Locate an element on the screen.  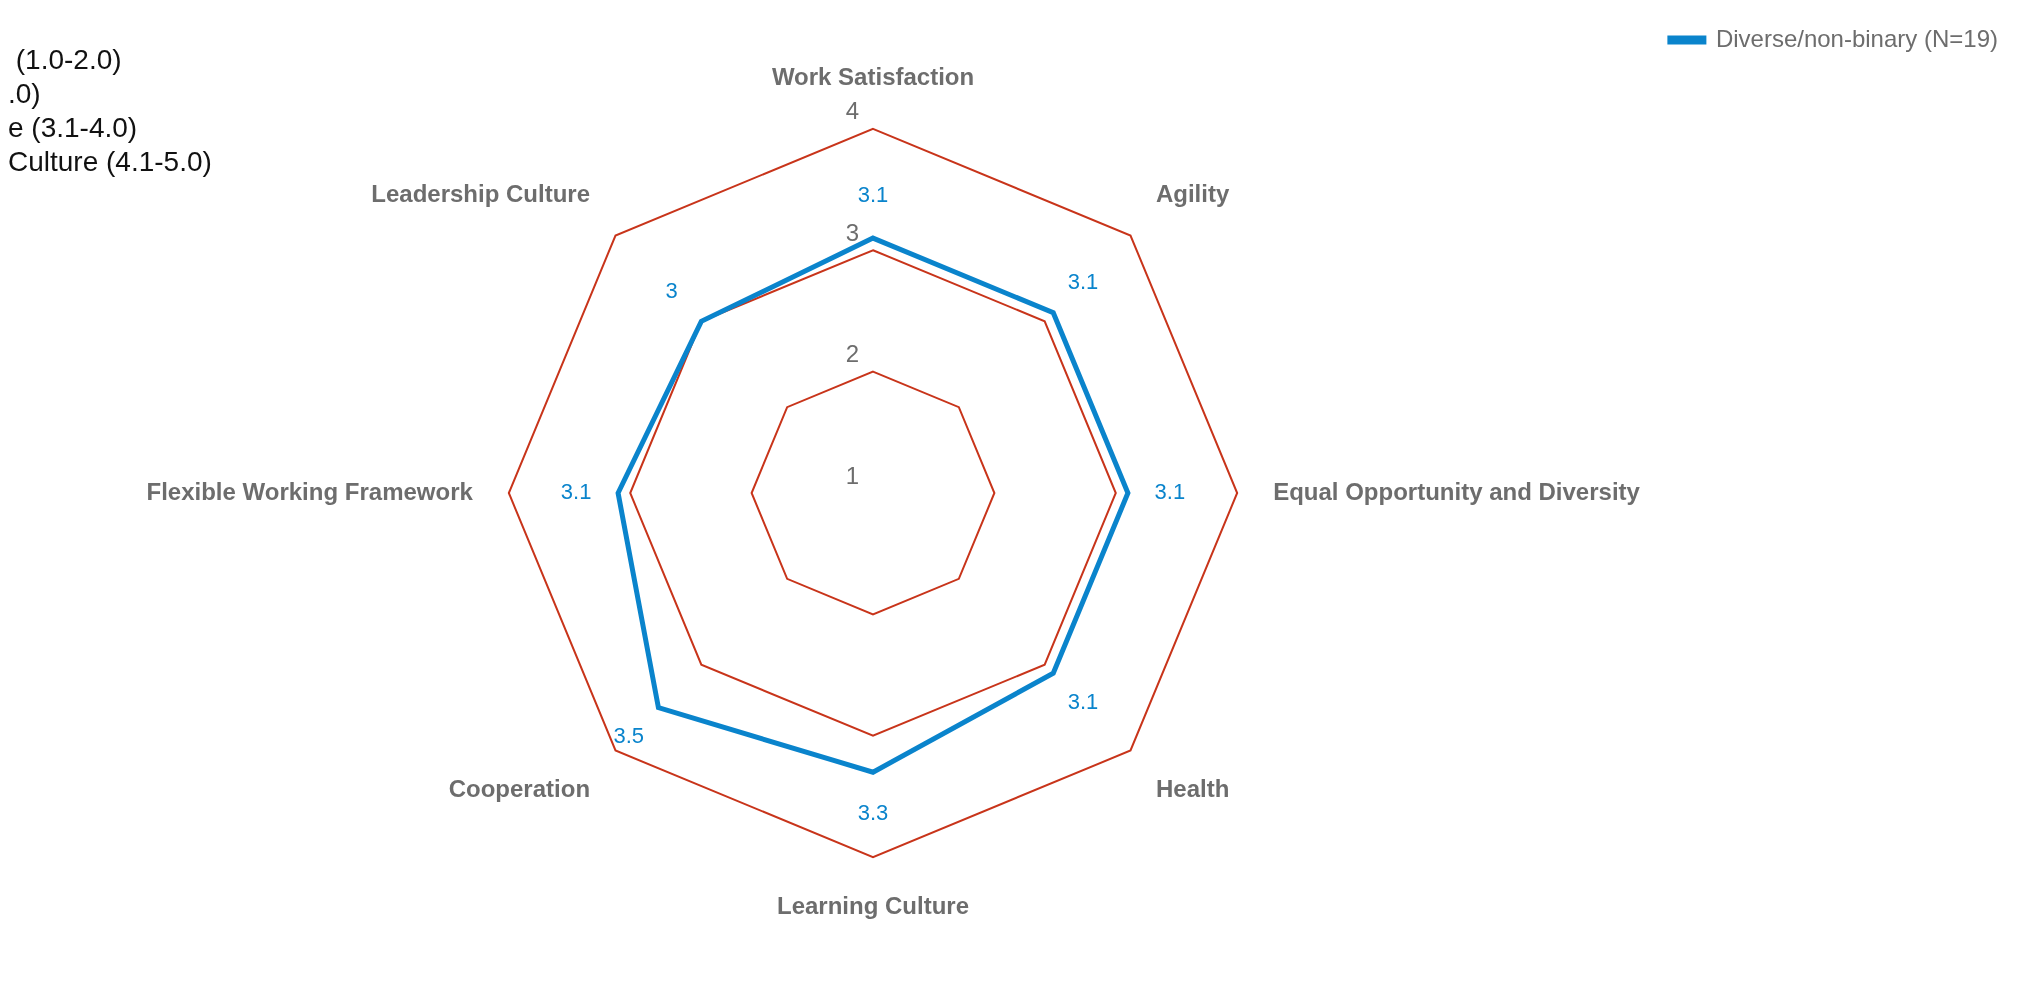
spoke-label: Leadership Culture is located at coordinates (481, 194).